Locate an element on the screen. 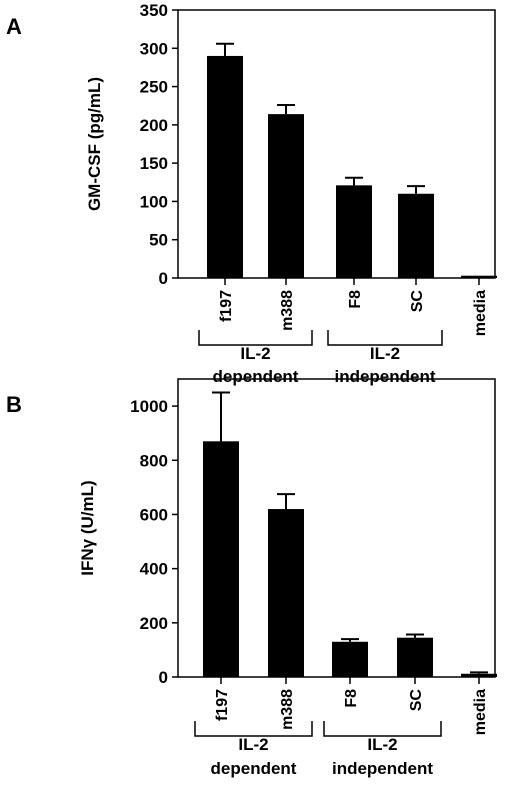 This screenshot has height=785, width=520. y-tick-label: 250 is located at coordinates (154, 87).